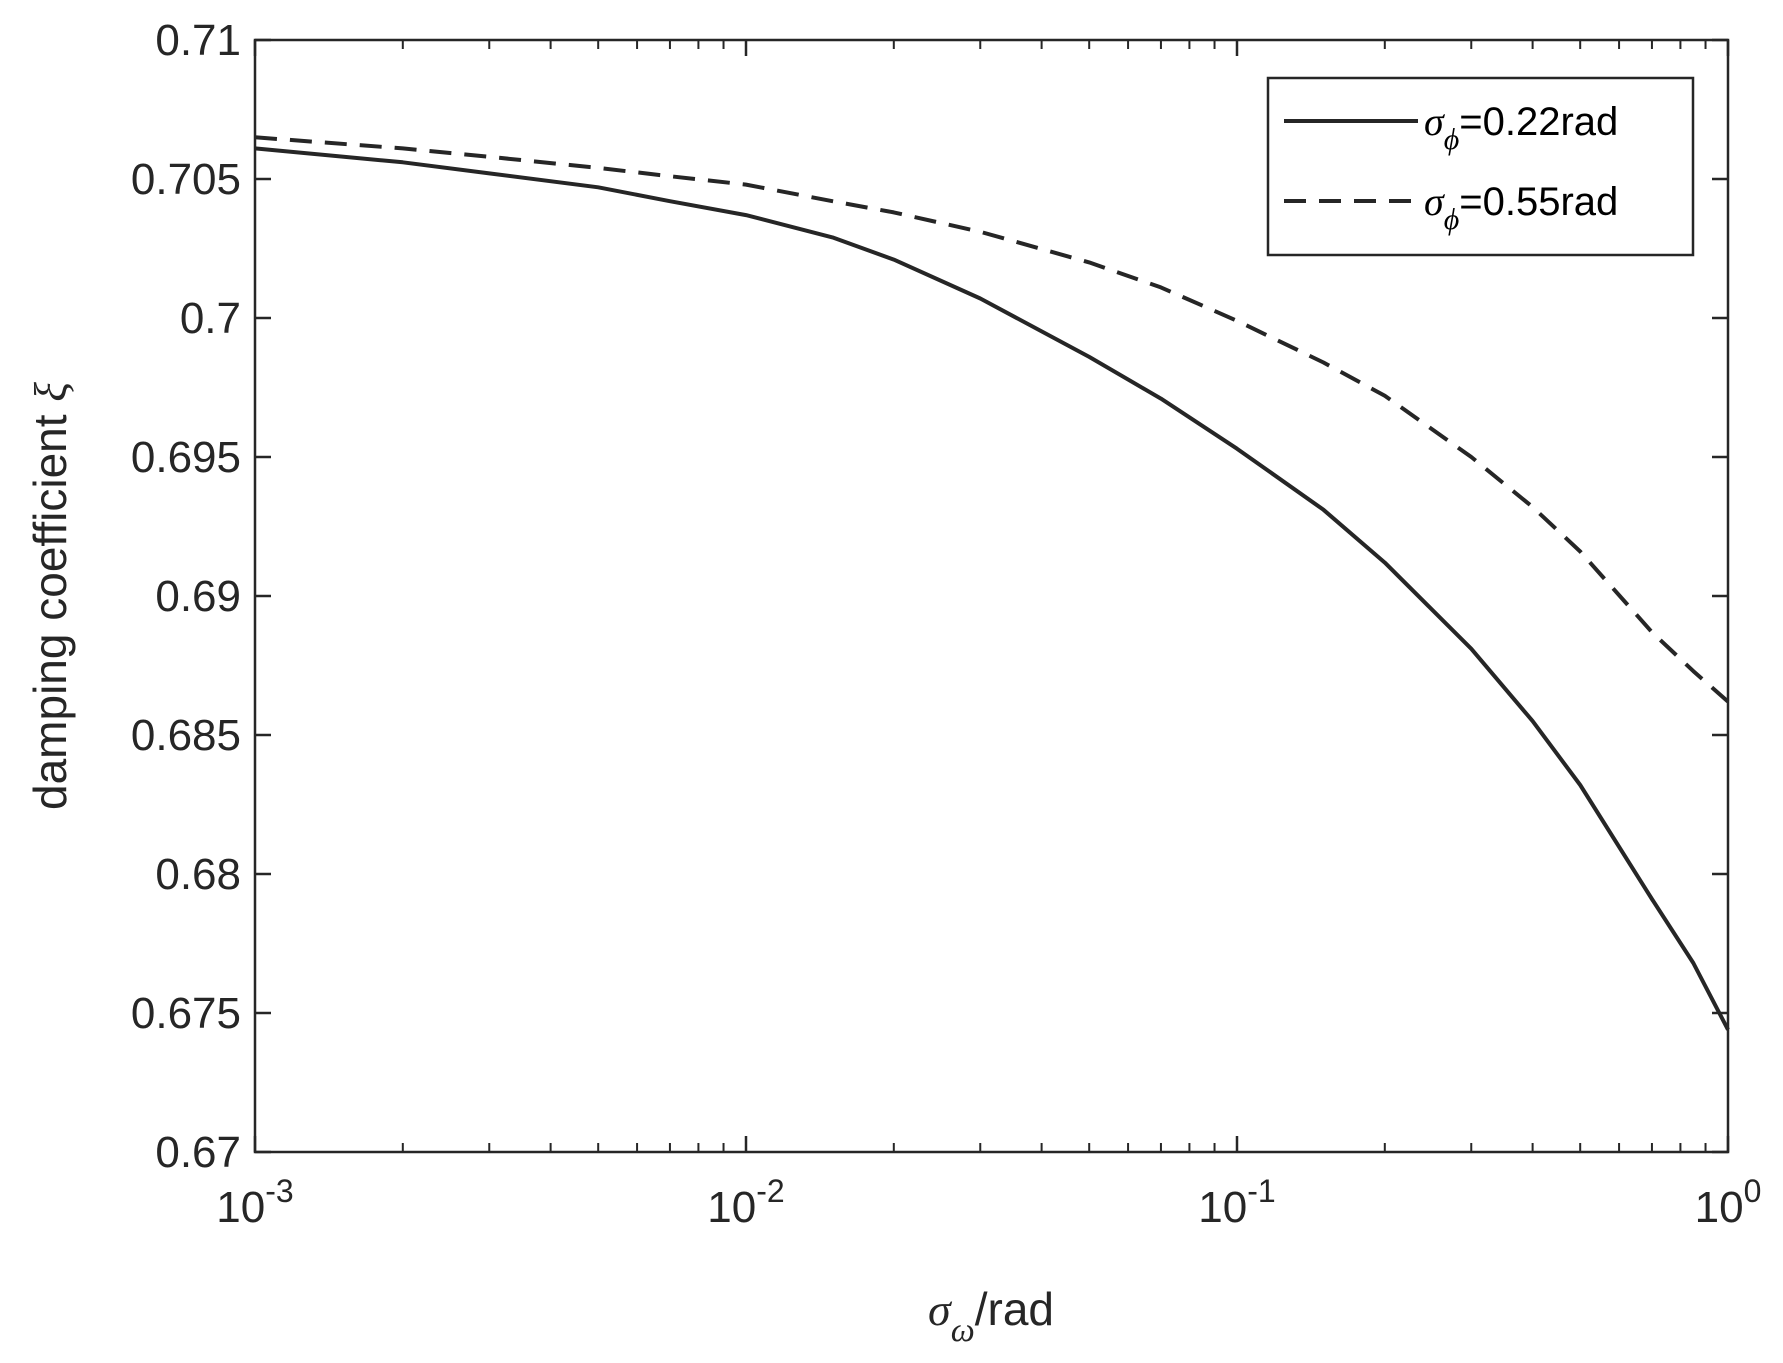 This screenshot has width=1783, height=1363. I want to click on y-tick-label: 0.69, so click(198, 596).